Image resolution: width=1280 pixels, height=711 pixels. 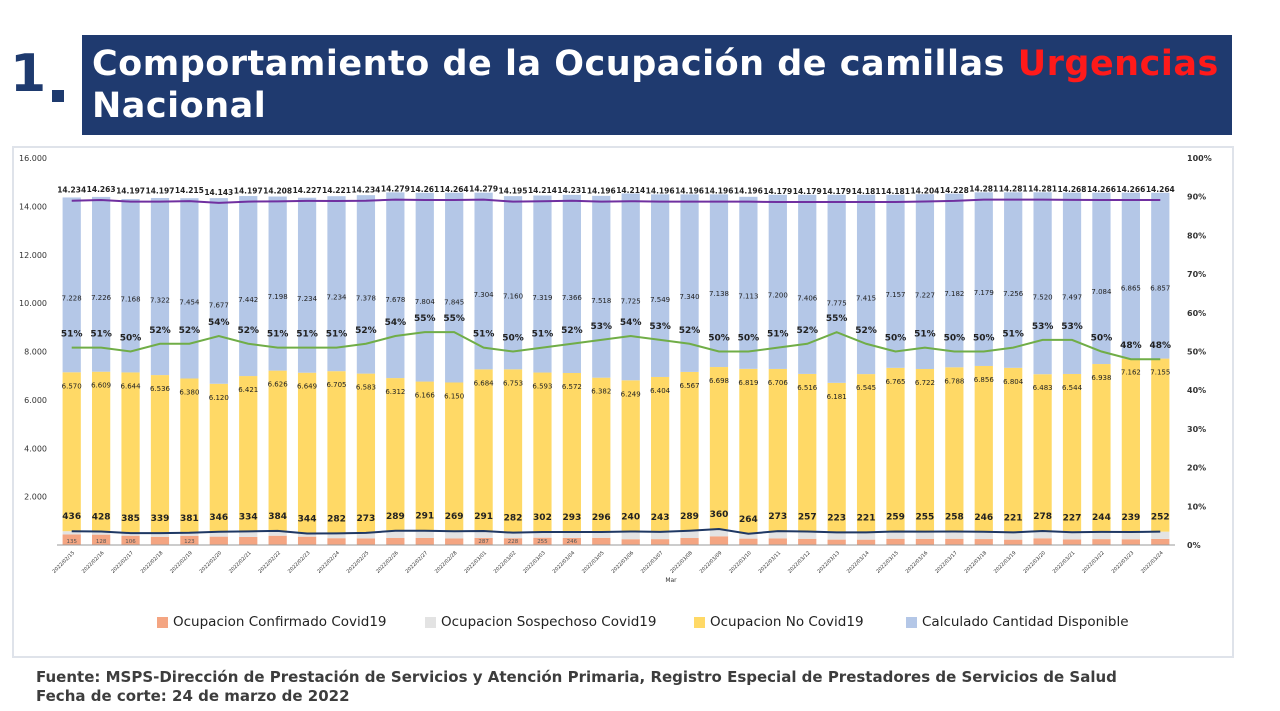 I want to click on x-tick-label: 2022/02/26, so click(x=387, y=562).